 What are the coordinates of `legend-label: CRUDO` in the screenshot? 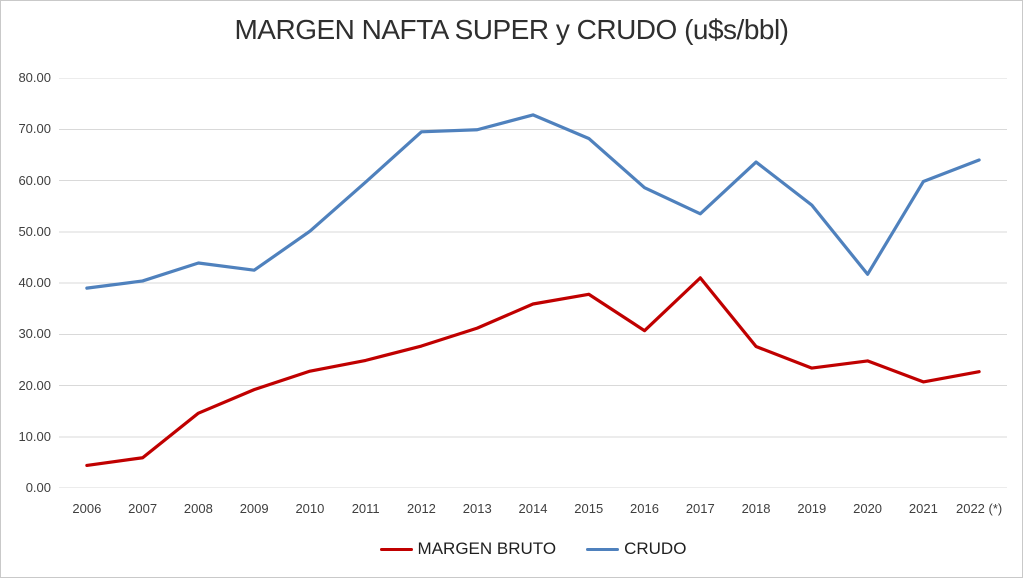 It's located at (655, 548).